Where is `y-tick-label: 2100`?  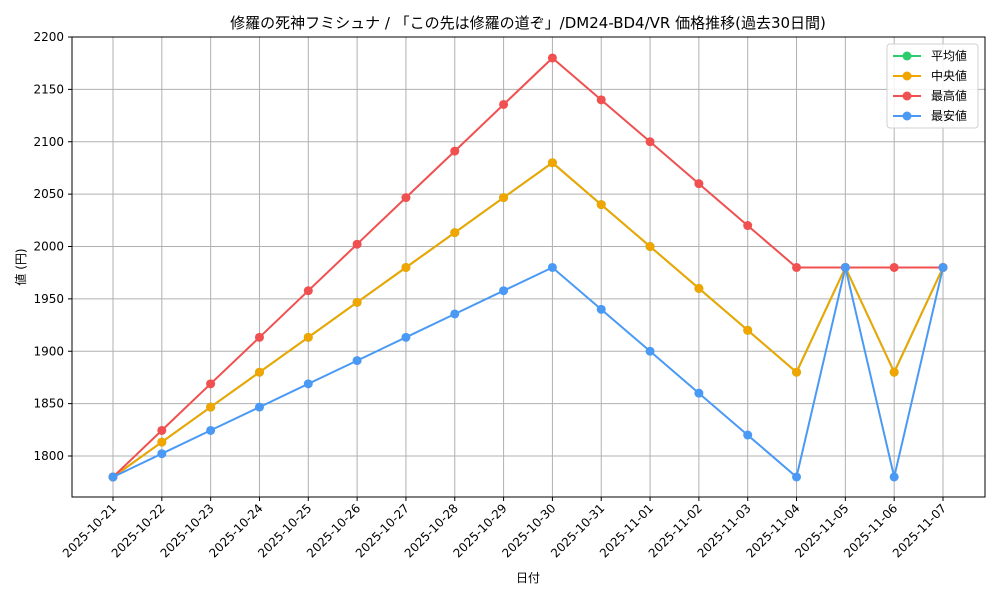 y-tick-label: 2100 is located at coordinates (48, 142).